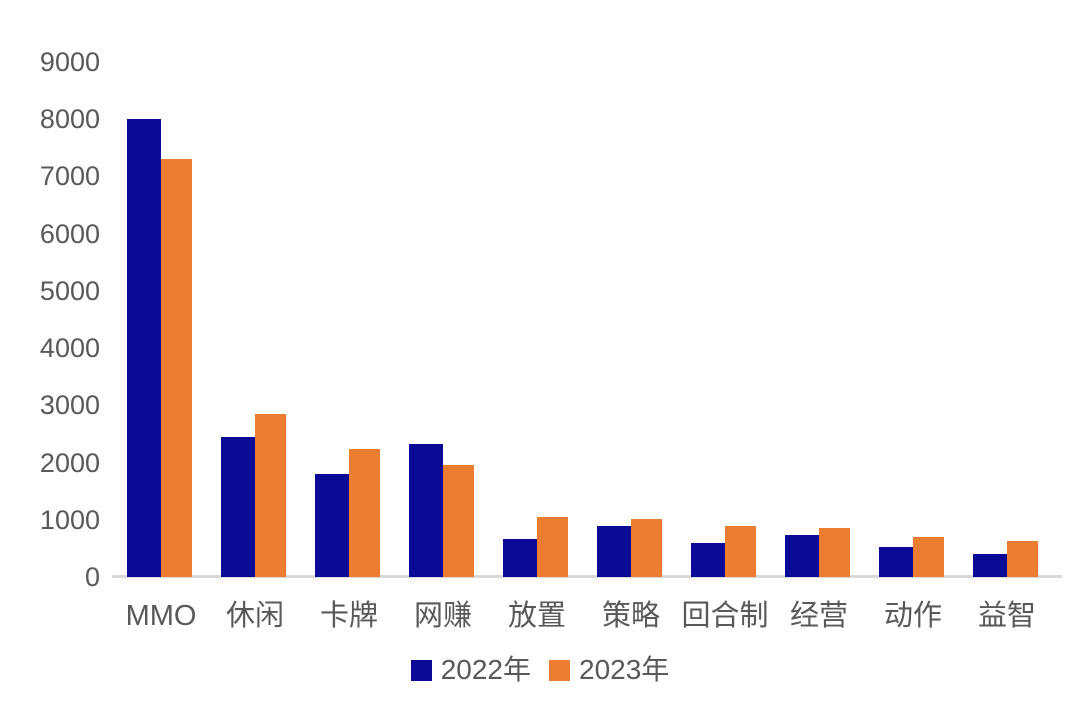 The image size is (1080, 703). Describe the element at coordinates (69, 62) in the screenshot. I see `y-axis-tick-label: 9000` at that location.